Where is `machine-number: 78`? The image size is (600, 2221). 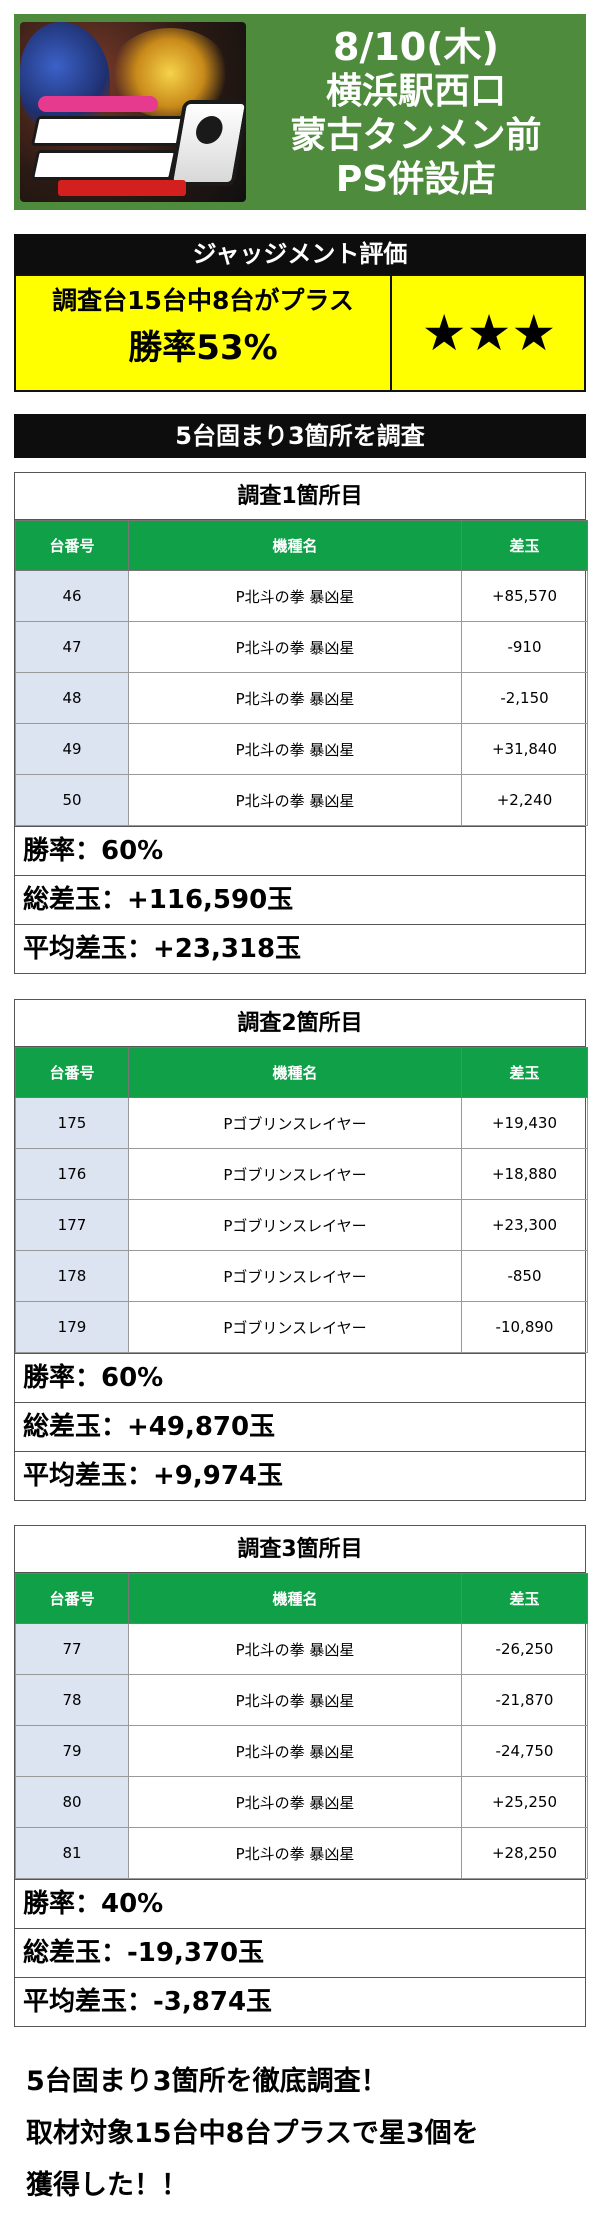 machine-number: 78 is located at coordinates (72, 1700).